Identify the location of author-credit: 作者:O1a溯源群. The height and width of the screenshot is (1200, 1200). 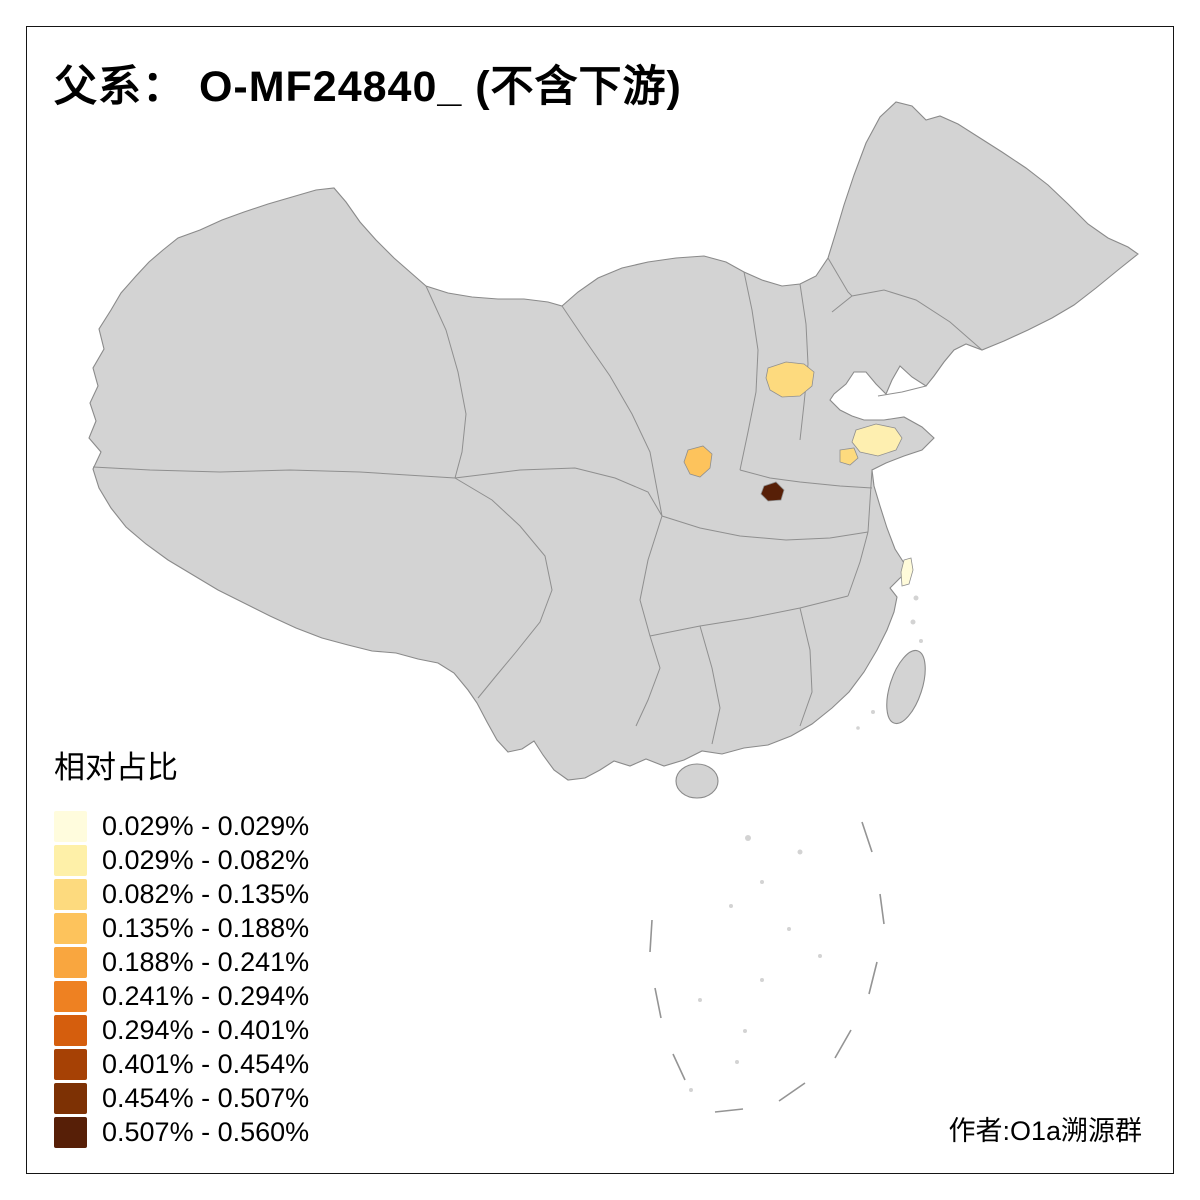
(1045, 1131).